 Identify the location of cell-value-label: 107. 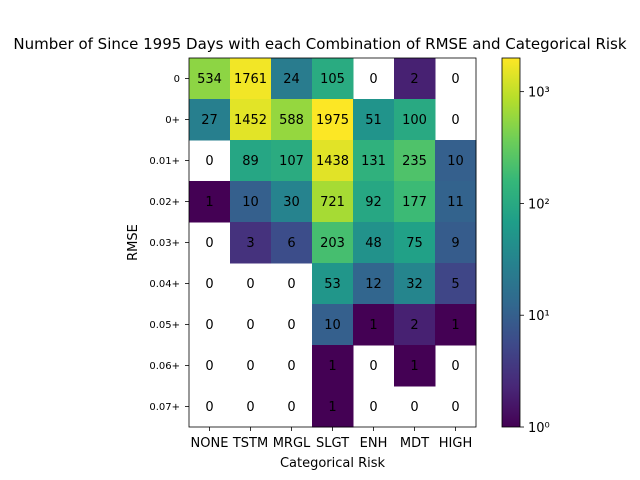
(291, 161).